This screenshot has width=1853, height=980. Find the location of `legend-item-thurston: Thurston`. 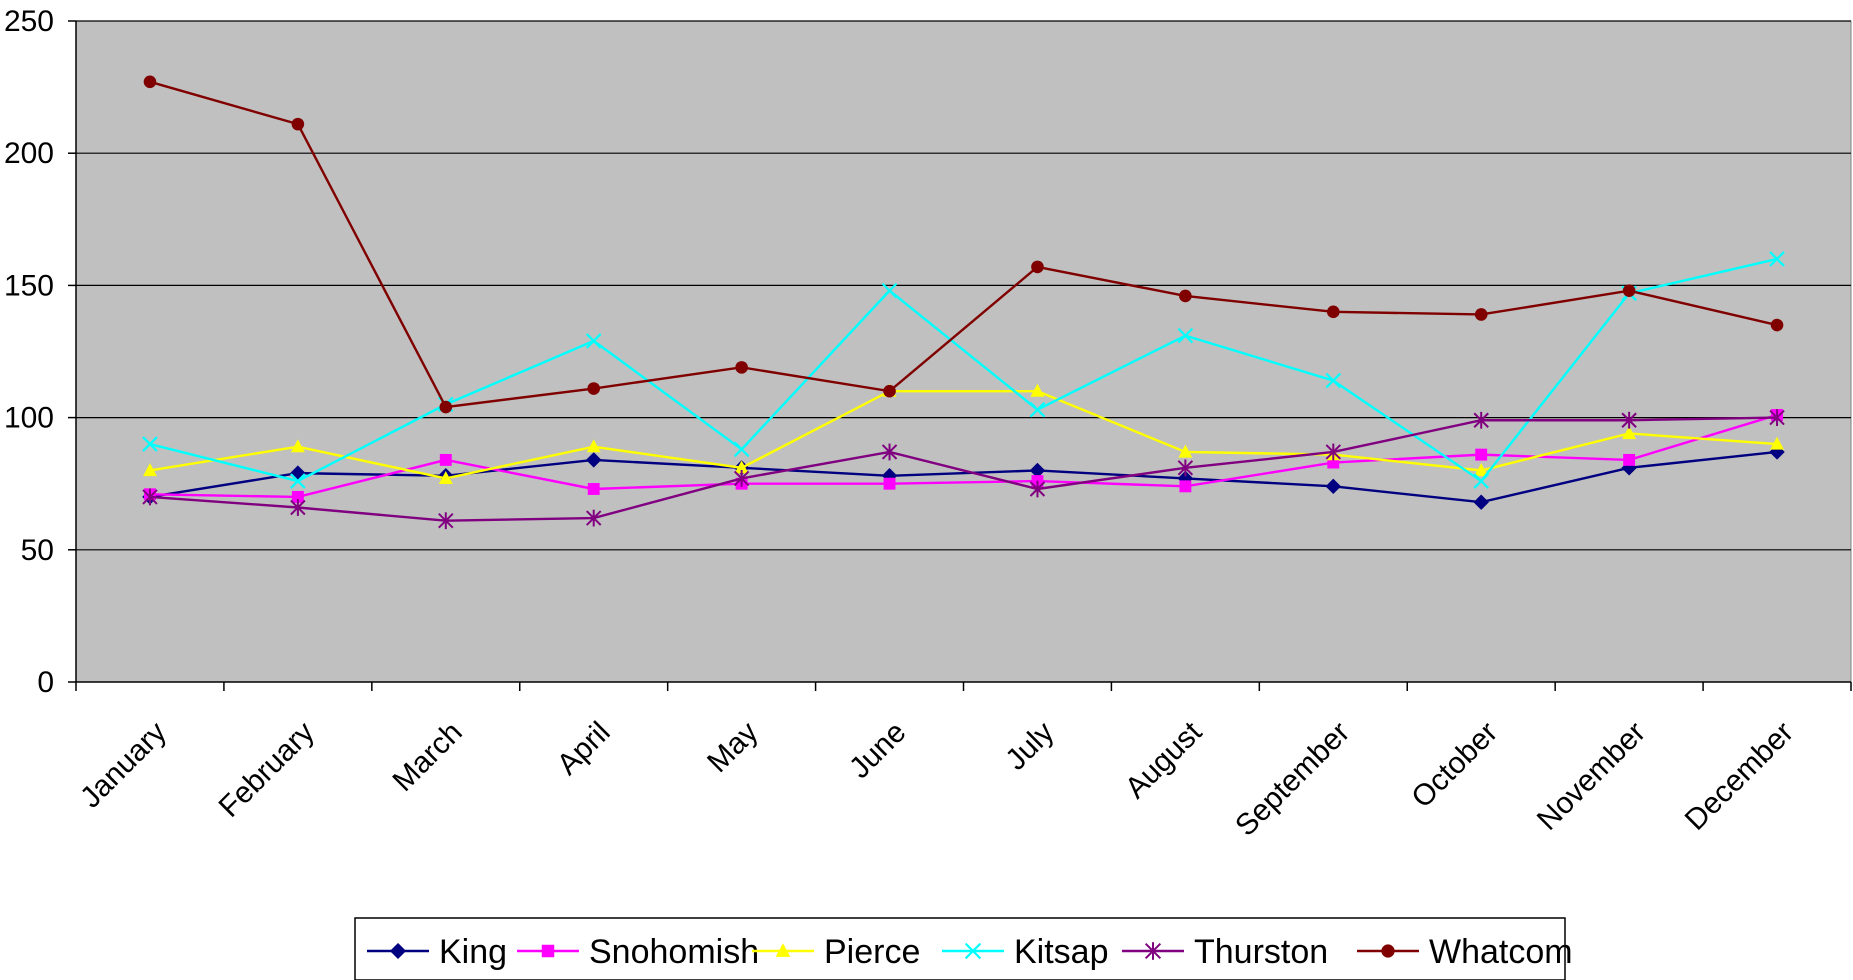

legend-item-thurston: Thurston is located at coordinates (1225, 952).